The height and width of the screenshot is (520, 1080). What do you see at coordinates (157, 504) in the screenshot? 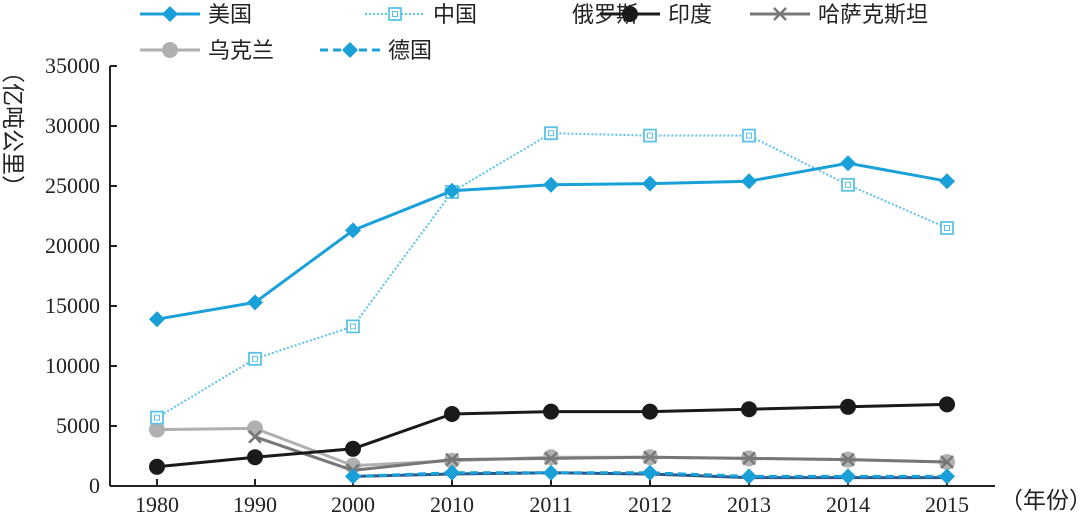
I see `x-tick-label: 1980` at bounding box center [157, 504].